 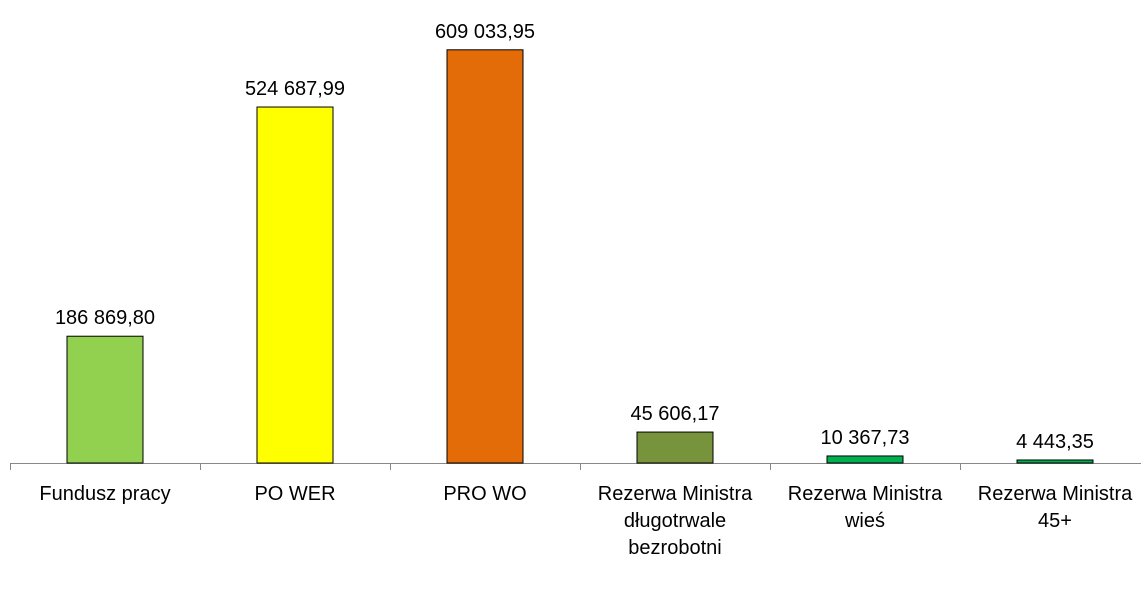 I want to click on x-tick-label: PO WER, so click(x=295, y=494).